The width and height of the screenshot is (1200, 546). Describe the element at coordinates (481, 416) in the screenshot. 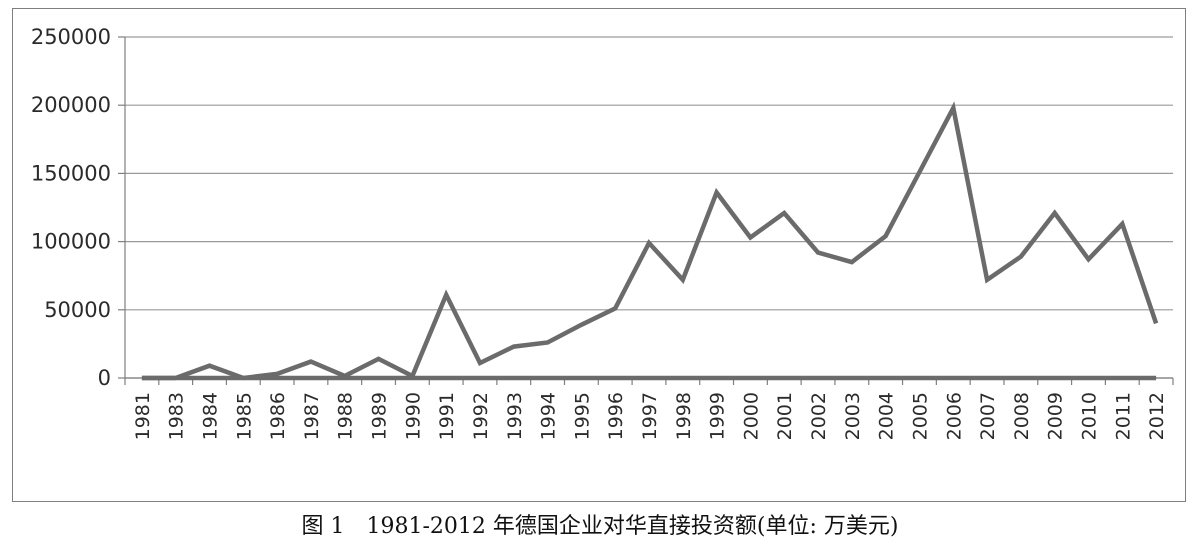

I see `x-tick-label-1992: 1992` at that location.